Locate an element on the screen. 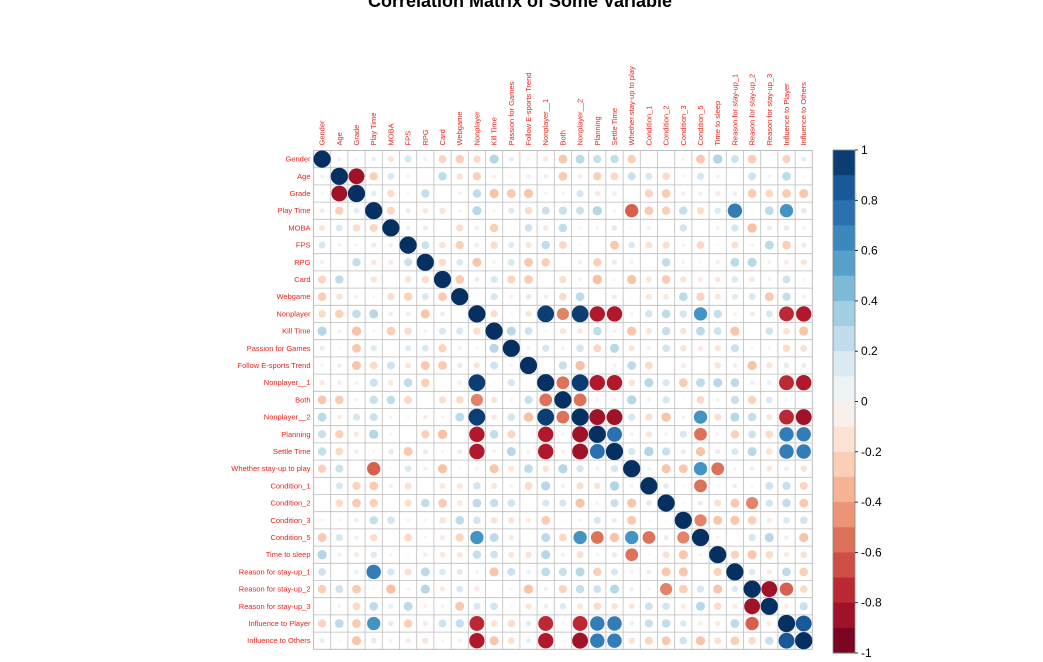 The width and height of the screenshot is (1043, 662). column-label: Settle Time is located at coordinates (614, 127).